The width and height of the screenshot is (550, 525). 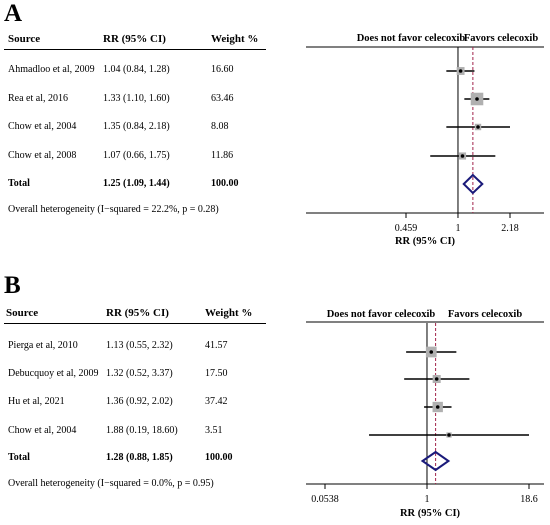 I want to click on panel-letter: A, so click(x=13, y=13).